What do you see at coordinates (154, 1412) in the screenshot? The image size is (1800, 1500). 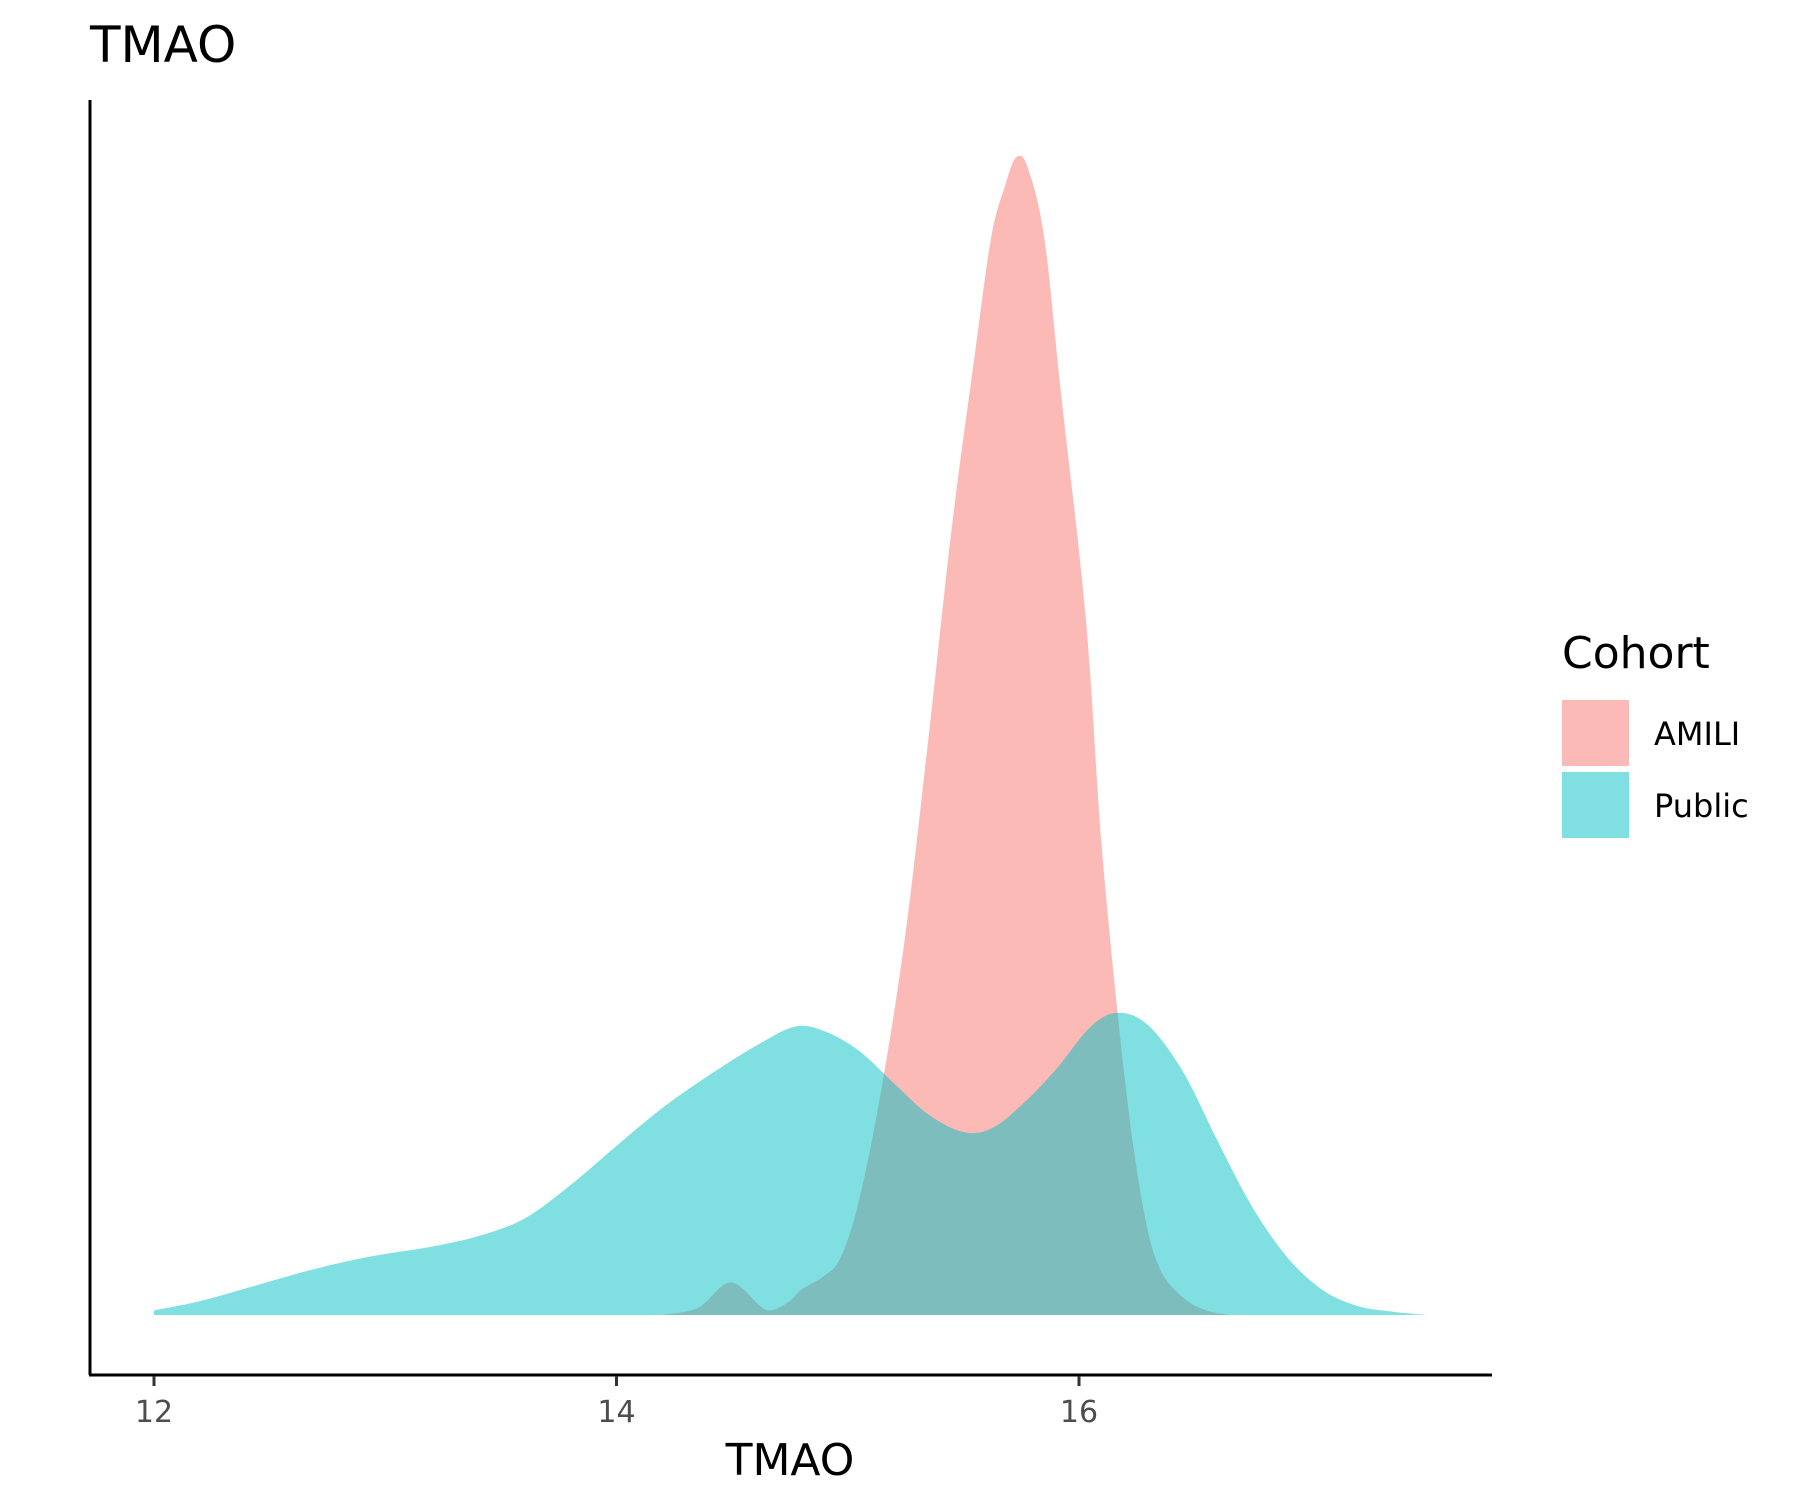 I see `x-tick-label: 12` at bounding box center [154, 1412].